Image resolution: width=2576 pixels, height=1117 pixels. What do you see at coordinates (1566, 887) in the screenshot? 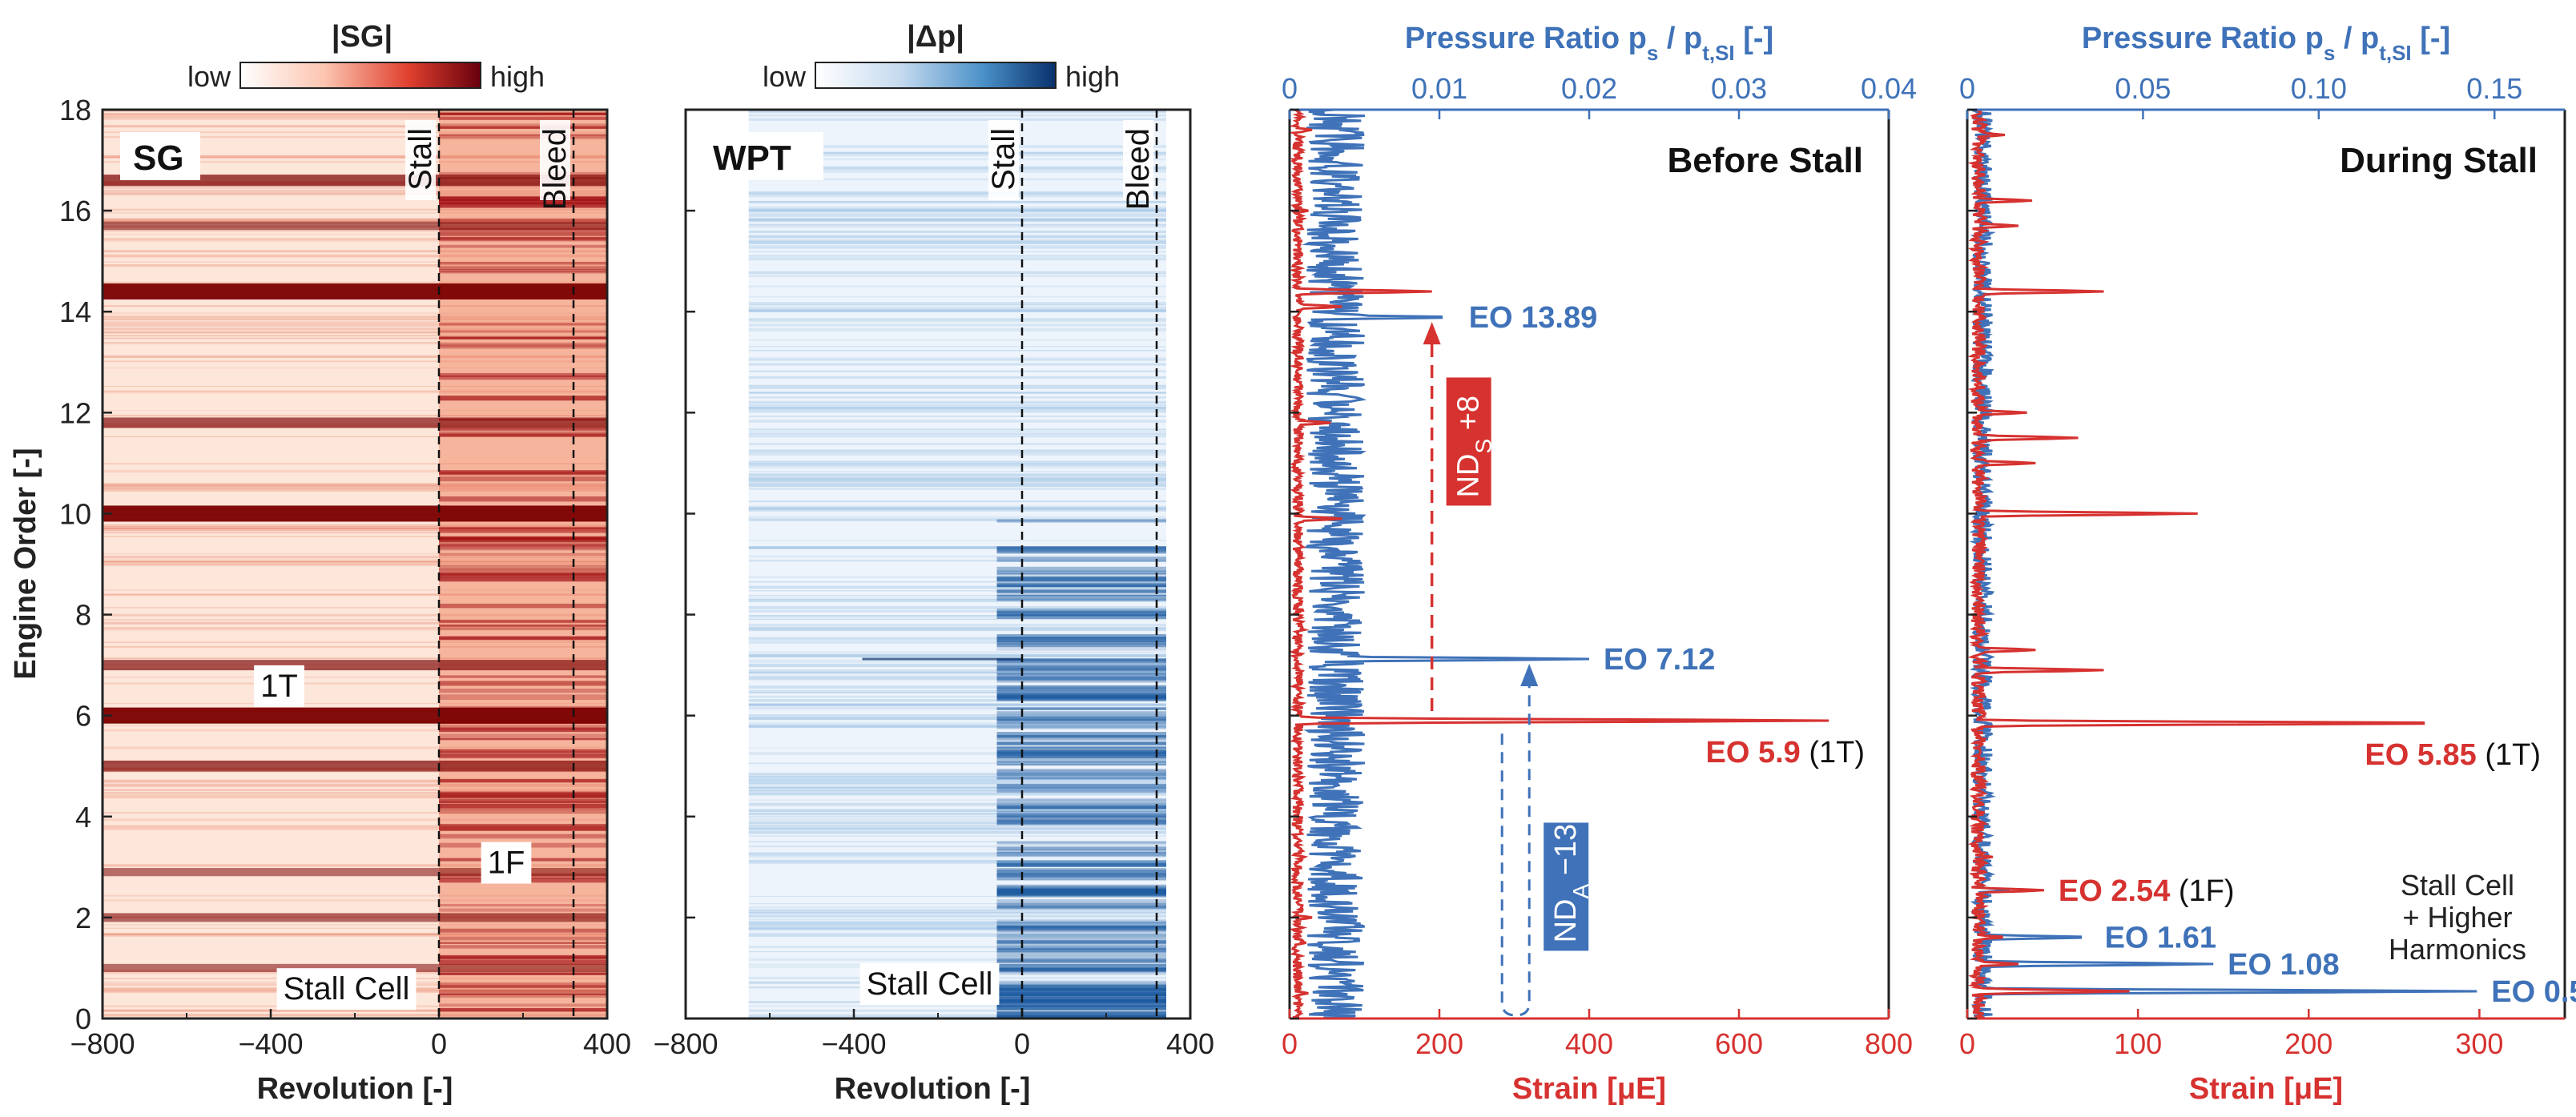
I see `bs-nd-label-box` at bounding box center [1566, 887].